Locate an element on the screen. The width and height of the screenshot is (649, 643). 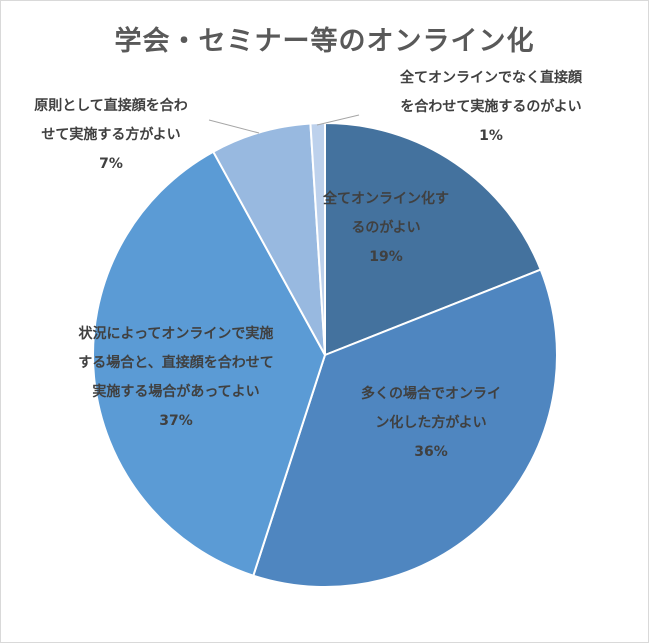
data-label-slice-4: 全てオンラインでなく直接顔 を合わせて実施するのがよい 1% is located at coordinates (491, 107).